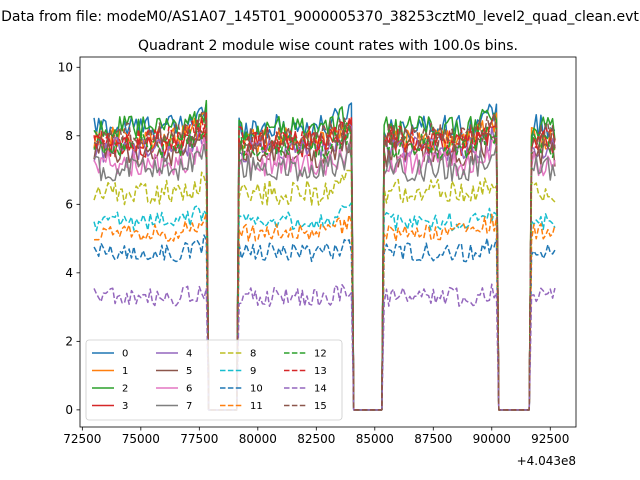 Image resolution: width=640 pixels, height=480 pixels. Describe the element at coordinates (82, 439) in the screenshot. I see `x-tick-label: 72500` at that location.